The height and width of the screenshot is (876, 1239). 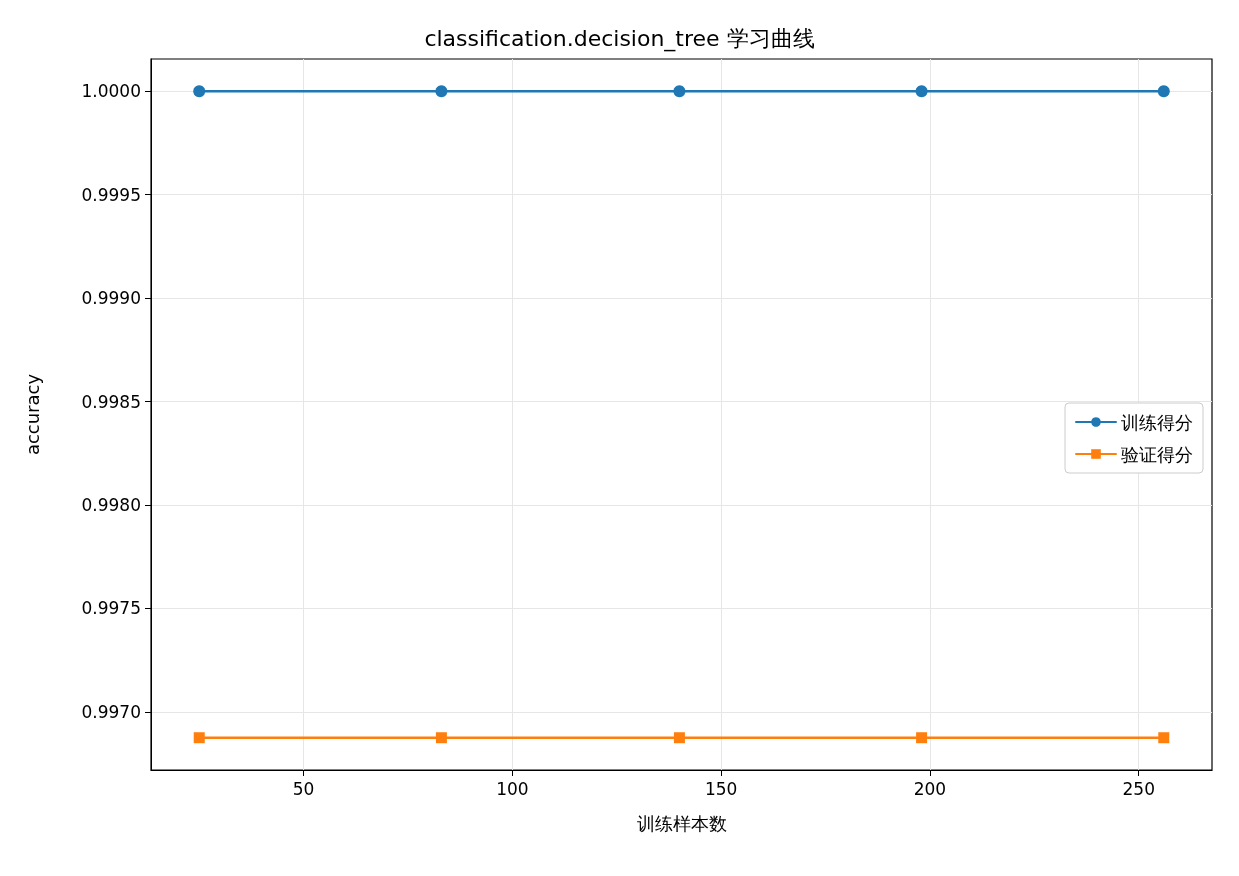 What do you see at coordinates (930, 788) in the screenshot?
I see `x-tick-label: 200` at bounding box center [930, 788].